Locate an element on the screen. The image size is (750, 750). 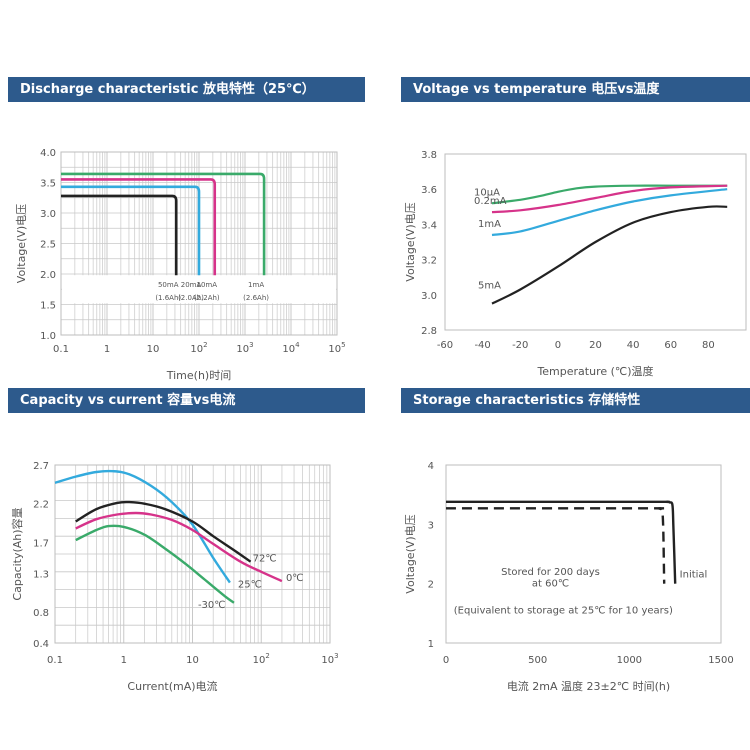
discharge-legend-band is located at coordinates (199, 289).